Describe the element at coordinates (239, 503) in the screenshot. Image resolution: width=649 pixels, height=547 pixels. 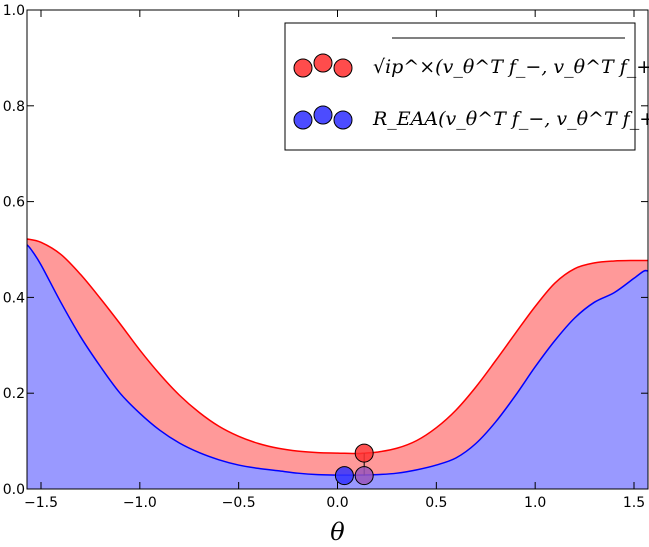
I see `x-tick-label: −0.5` at that location.